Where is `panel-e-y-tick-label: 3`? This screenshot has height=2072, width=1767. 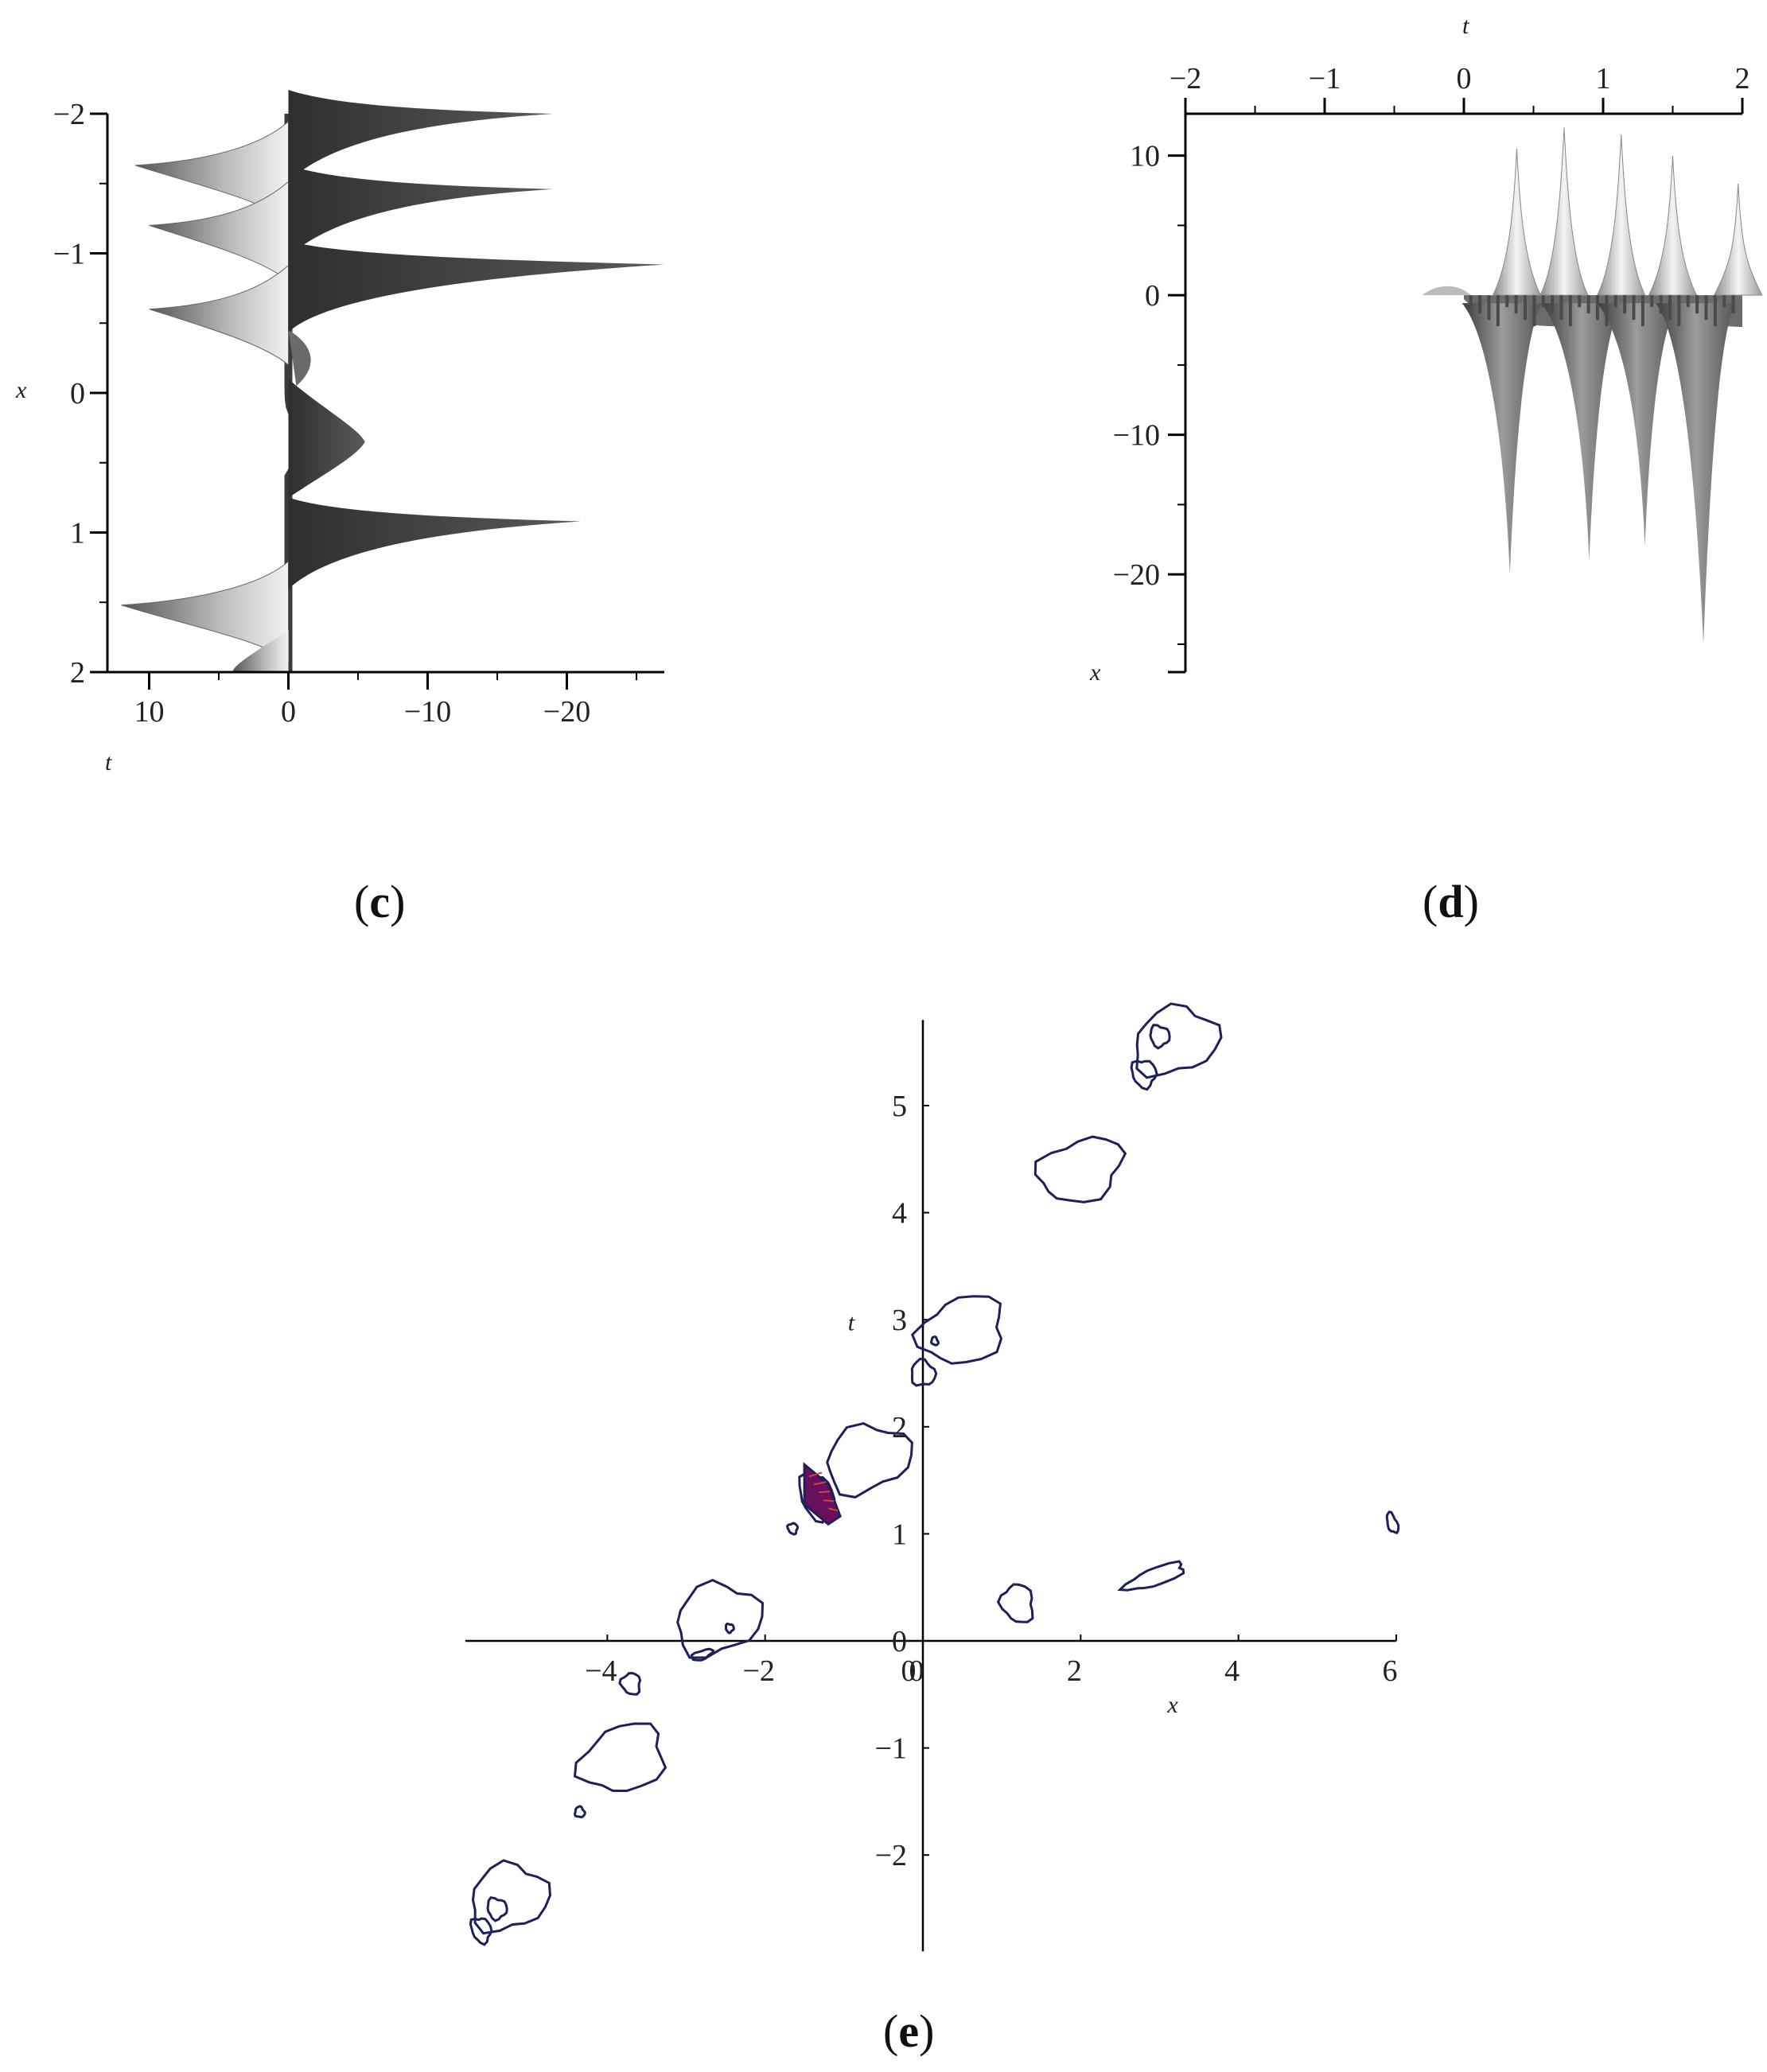 panel-e-y-tick-label: 3 is located at coordinates (899, 1320).